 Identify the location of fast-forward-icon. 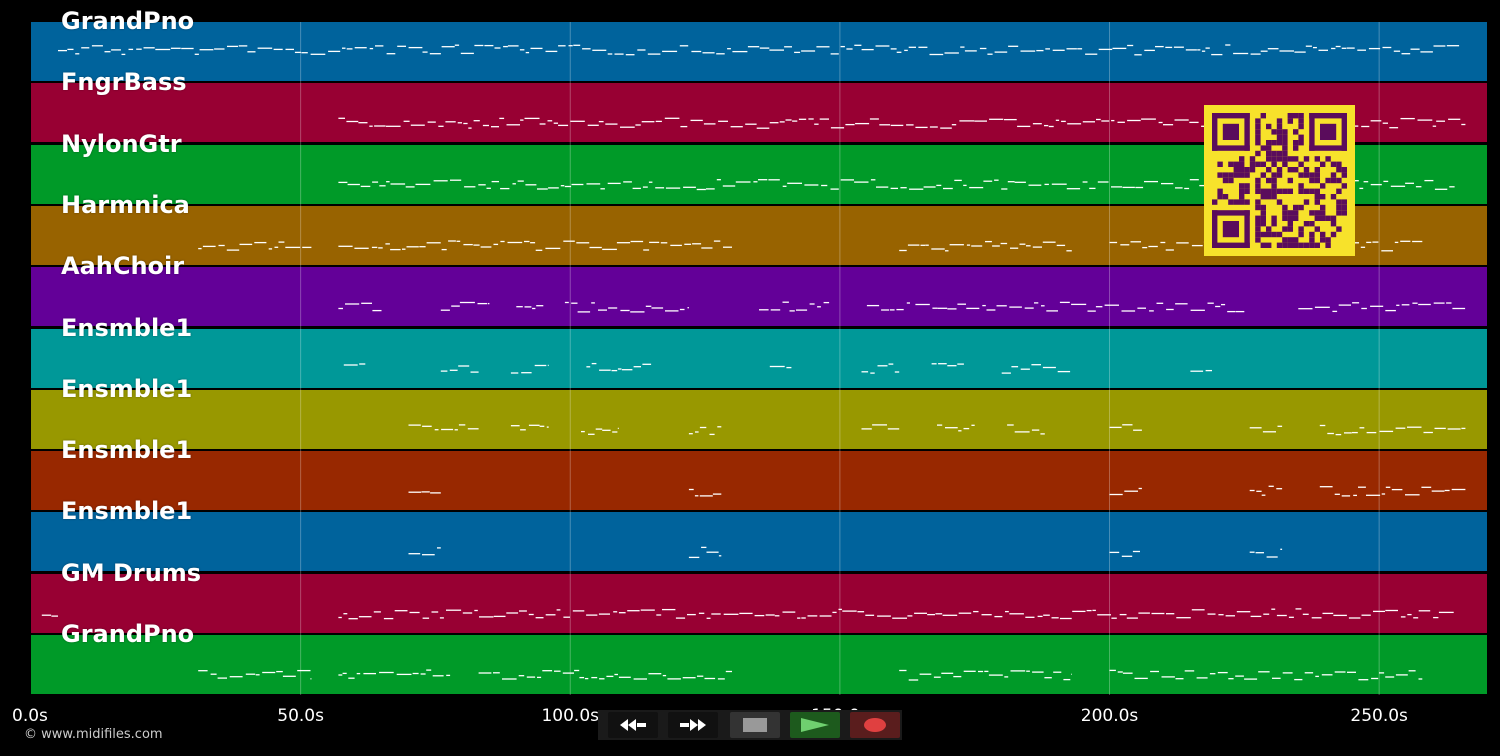
(693, 725).